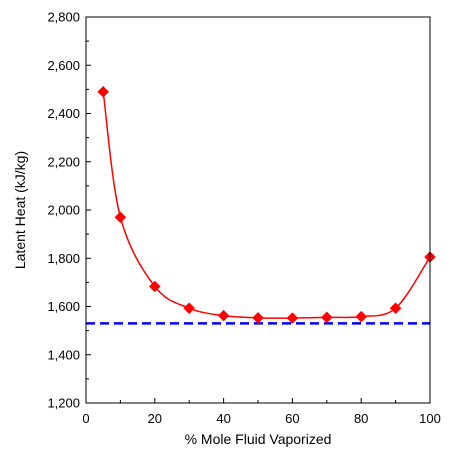 This screenshot has width=454, height=454. I want to click on y-axis-title: Latent Heat (kJ/kg), so click(20, 210).